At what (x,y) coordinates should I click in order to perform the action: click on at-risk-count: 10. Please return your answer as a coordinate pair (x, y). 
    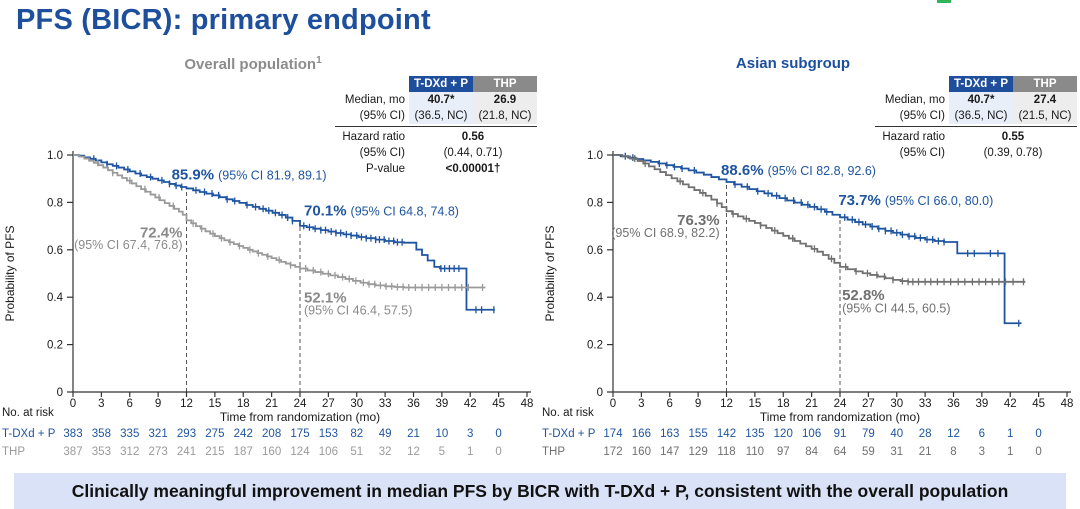
    Looking at the image, I should click on (441, 434).